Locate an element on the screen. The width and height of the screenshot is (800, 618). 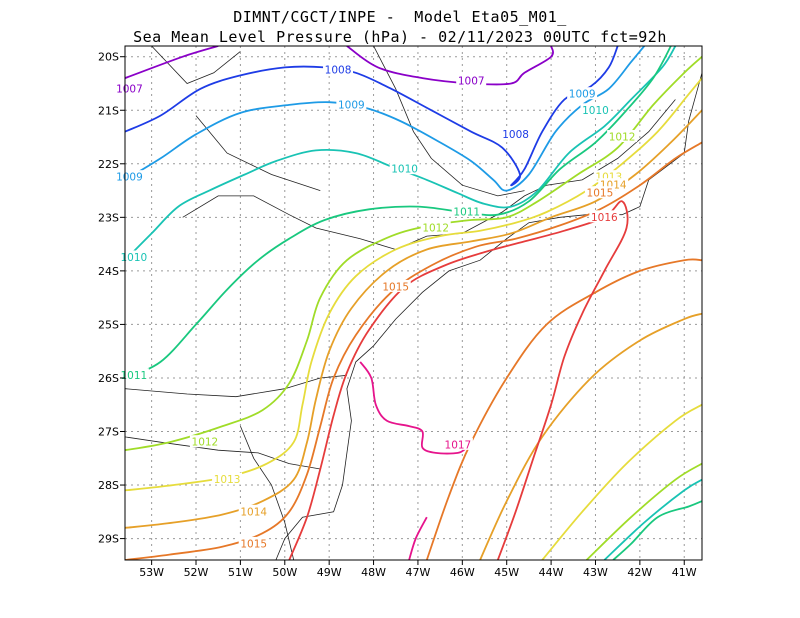
y-tick-label: 27S is located at coordinates (108, 432).